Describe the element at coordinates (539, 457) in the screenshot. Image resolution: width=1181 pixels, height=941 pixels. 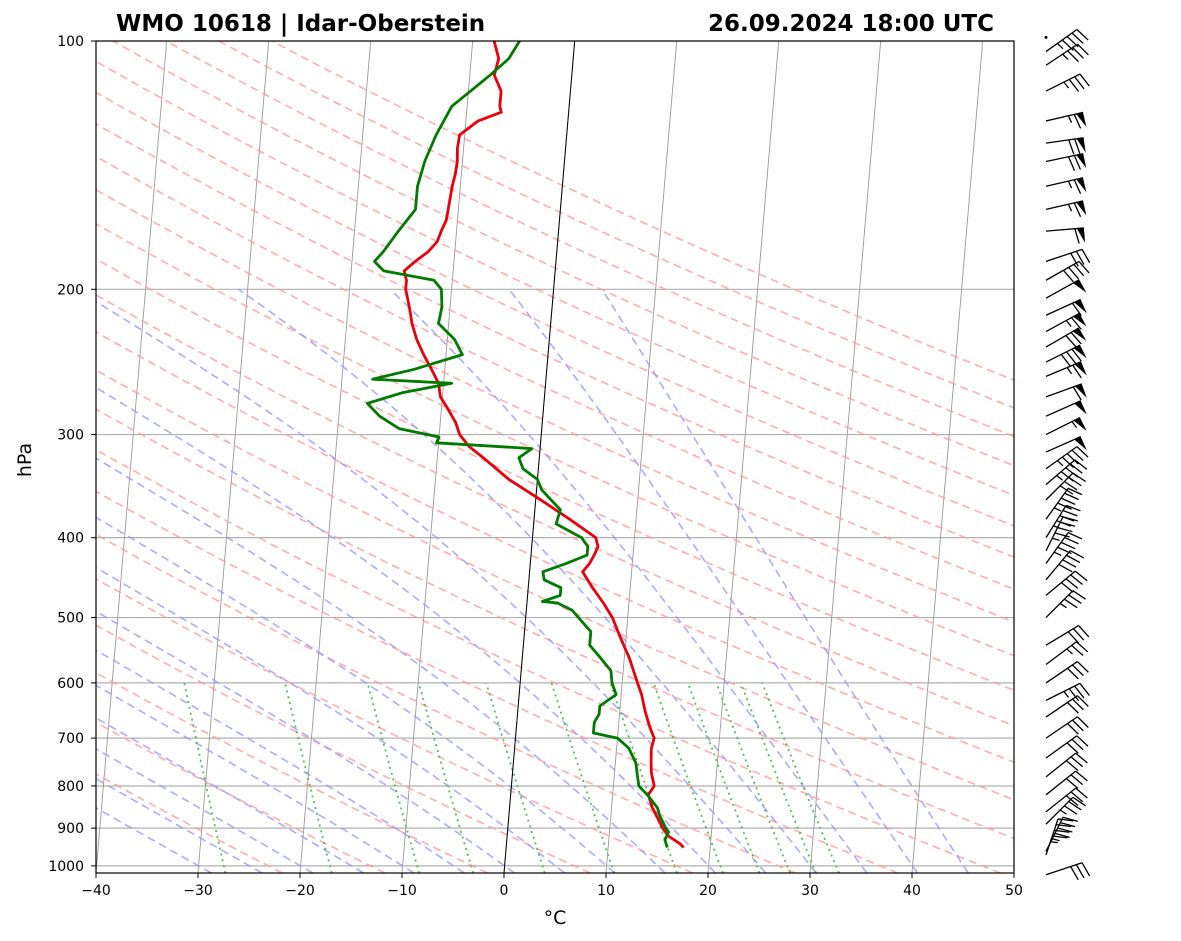
I see `zero-isotherm` at that location.